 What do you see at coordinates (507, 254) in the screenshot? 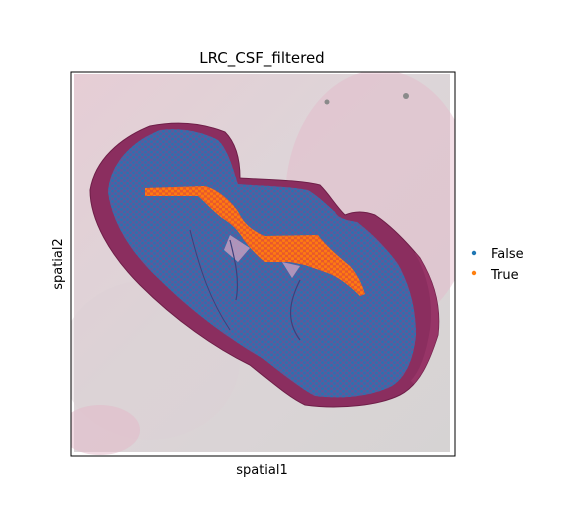
I see `legend-label-false: False` at bounding box center [507, 254].